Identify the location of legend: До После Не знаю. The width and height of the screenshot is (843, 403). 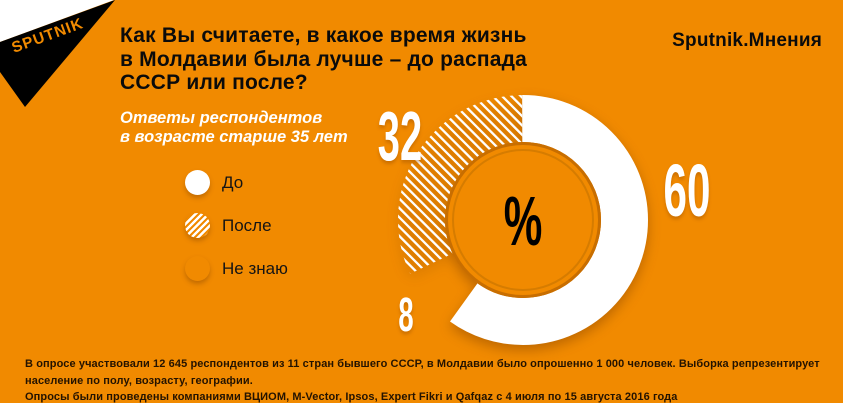
(236, 234).